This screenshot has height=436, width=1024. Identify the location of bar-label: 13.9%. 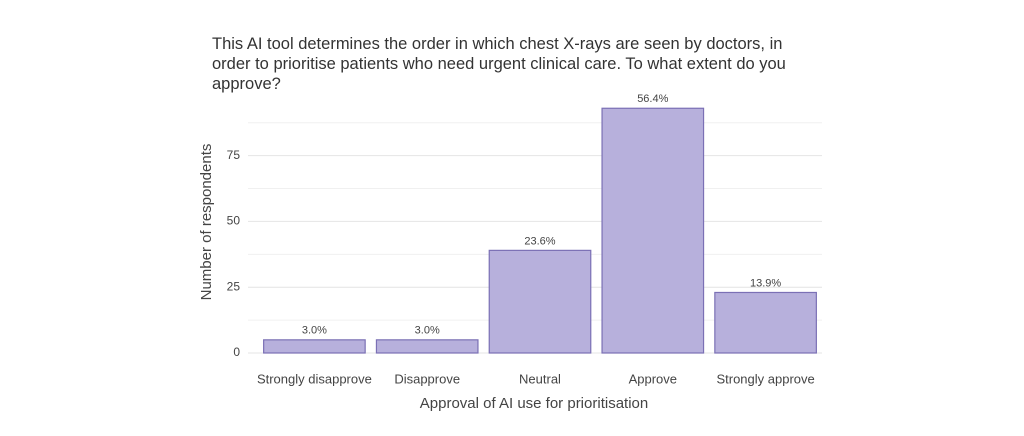
(765, 283).